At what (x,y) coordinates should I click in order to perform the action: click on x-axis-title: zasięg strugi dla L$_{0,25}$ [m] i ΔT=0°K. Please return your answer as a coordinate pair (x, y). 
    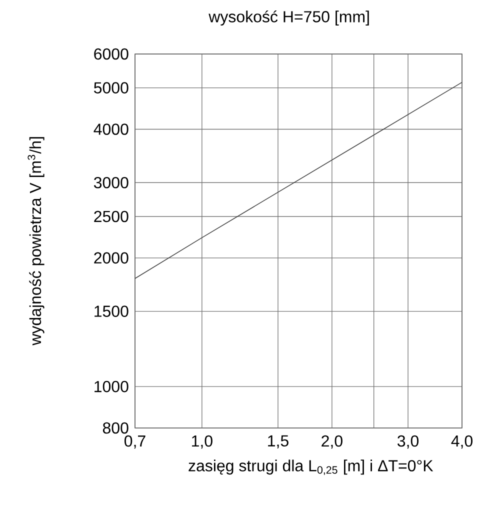
    Looking at the image, I should click on (311, 468).